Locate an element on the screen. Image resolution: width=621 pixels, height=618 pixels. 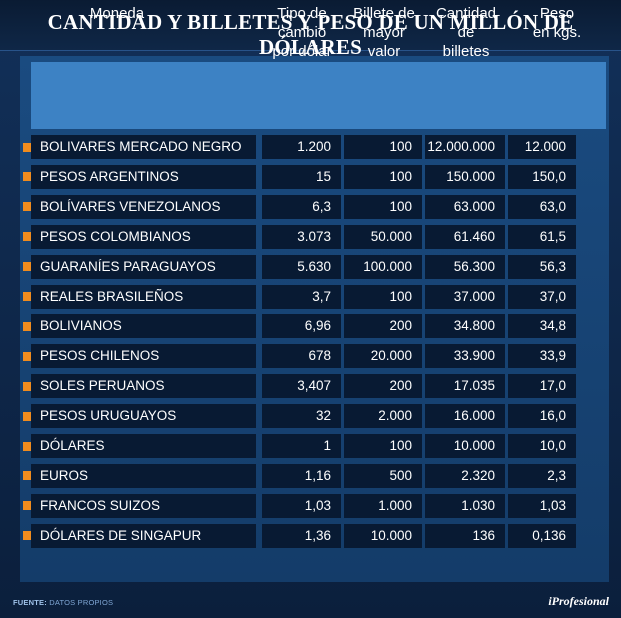
table-cell: 37.000 is located at coordinates (474, 296).